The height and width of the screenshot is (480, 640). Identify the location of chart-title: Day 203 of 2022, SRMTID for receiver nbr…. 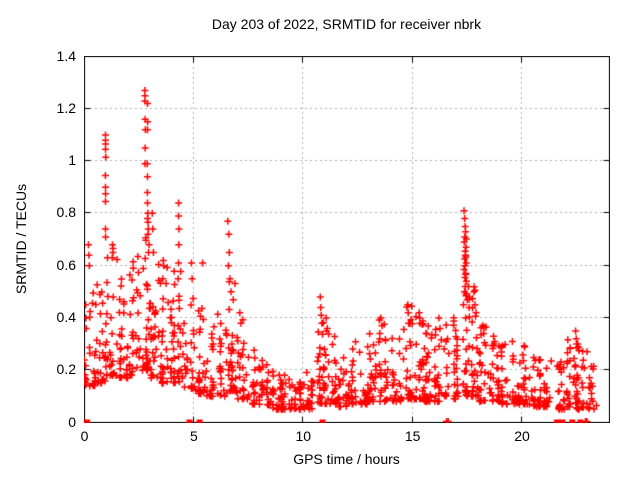
(346, 24).